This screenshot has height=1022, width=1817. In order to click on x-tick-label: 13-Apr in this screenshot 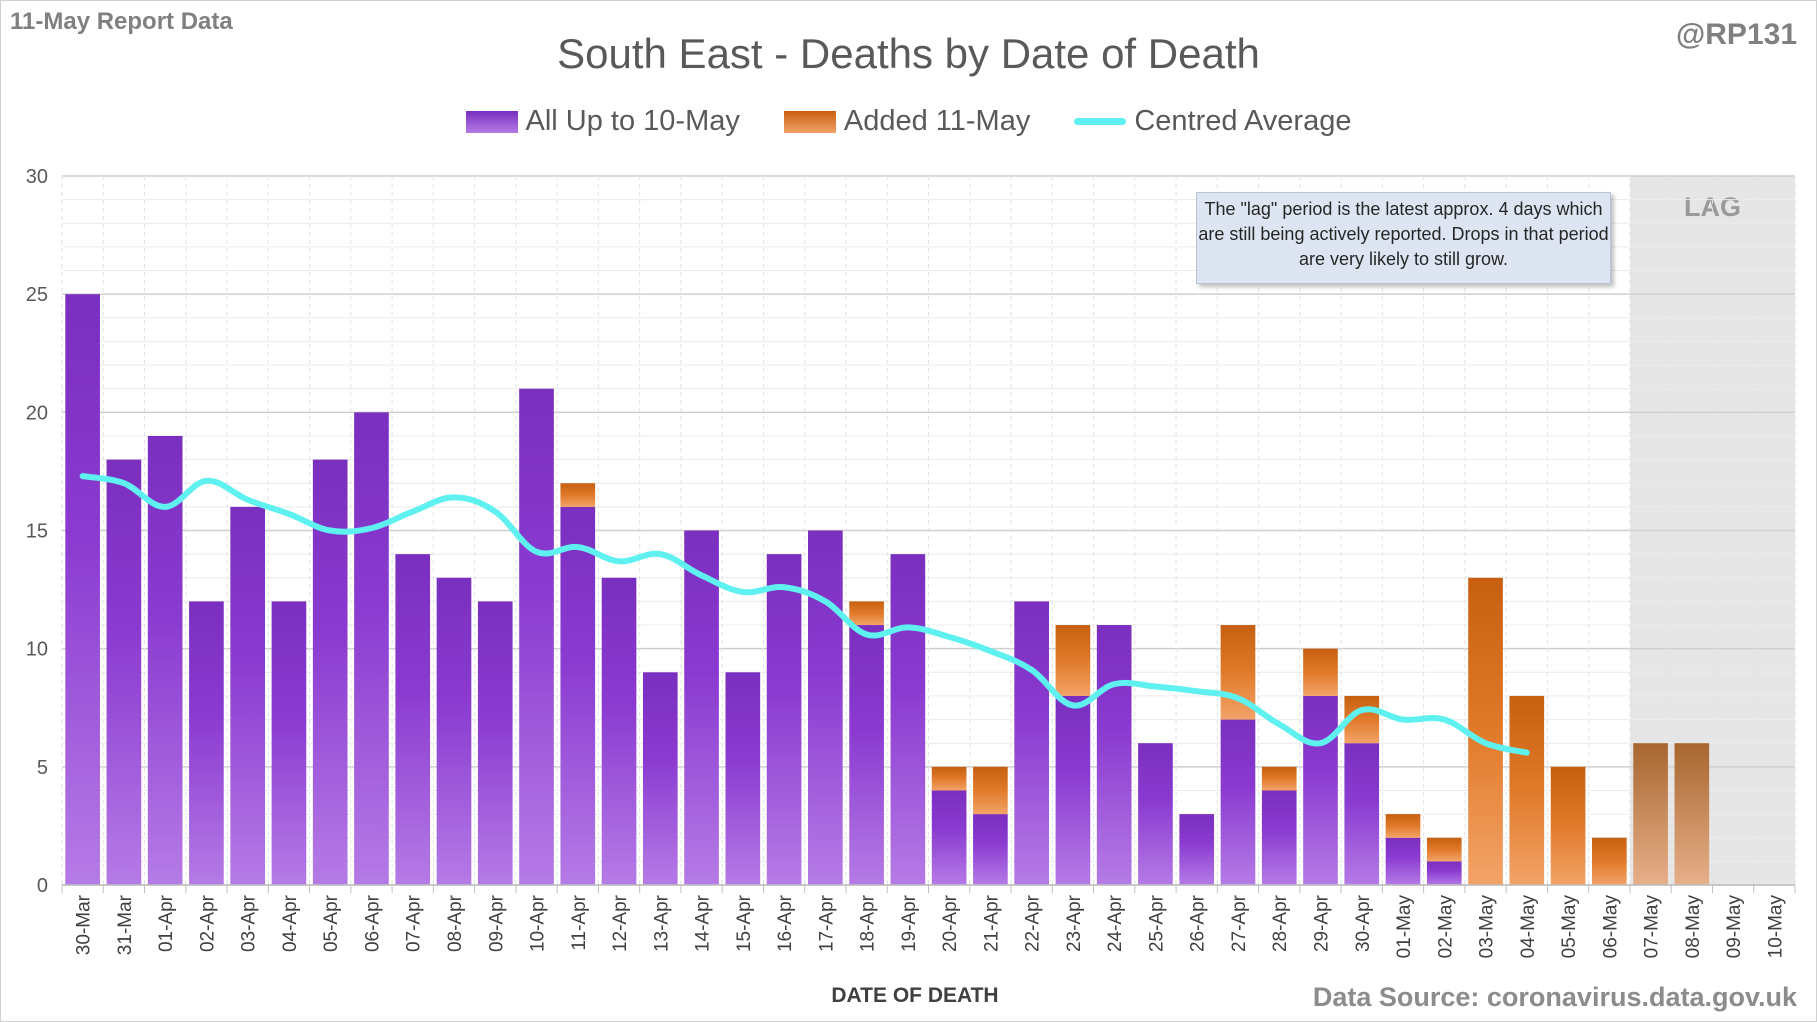, I will do `click(661, 923)`.